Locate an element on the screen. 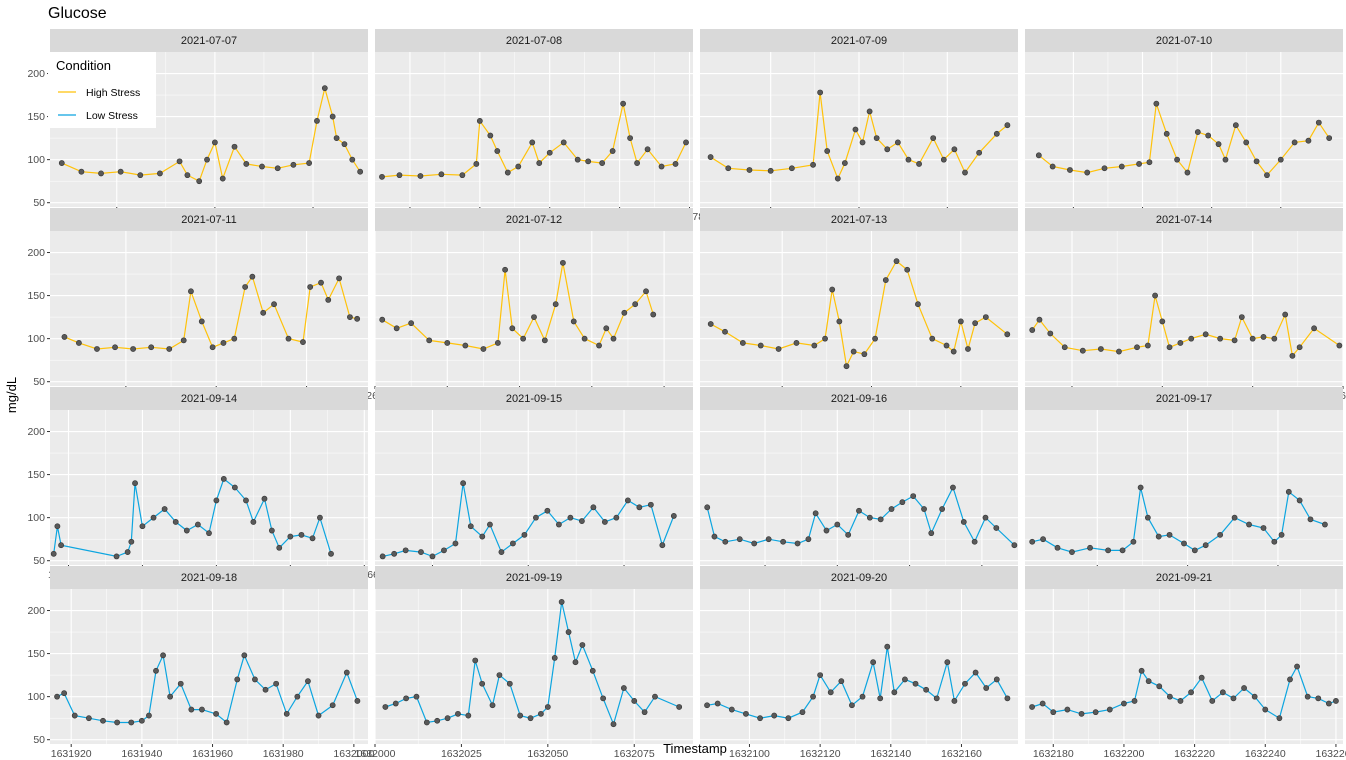 The image size is (1346, 760). facet-strip-label: 2021-09-15 is located at coordinates (534, 399).